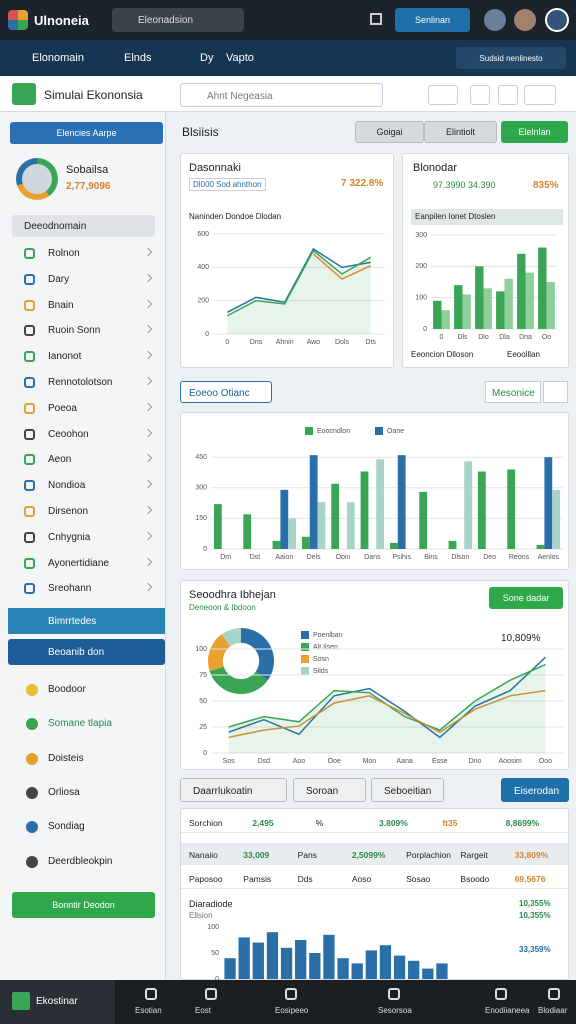  I want to click on menu-item: Deerdbleokpin, so click(80, 861).